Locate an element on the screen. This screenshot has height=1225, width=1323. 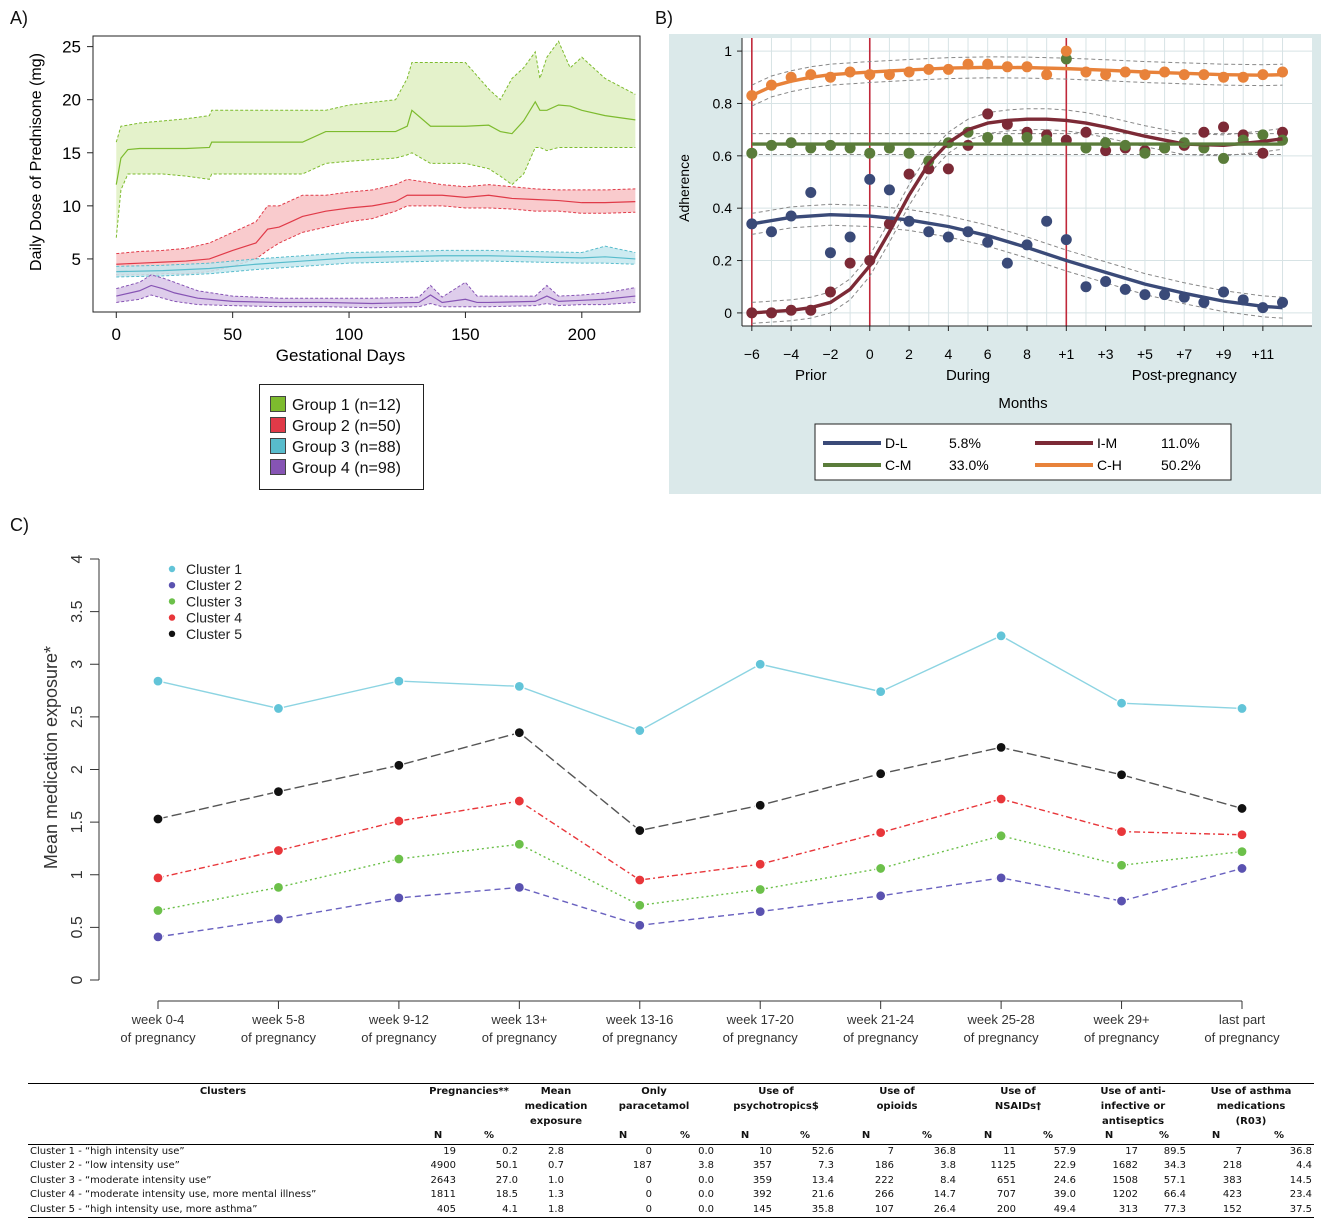
y-tick-label-c: 2 is located at coordinates (77, 769).